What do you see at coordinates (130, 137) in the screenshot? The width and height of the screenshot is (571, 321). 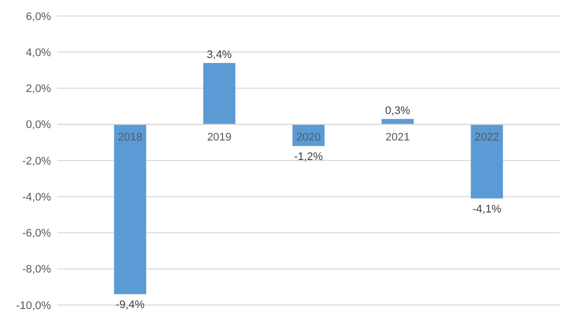 I see `x-tick-label: 2018` at bounding box center [130, 137].